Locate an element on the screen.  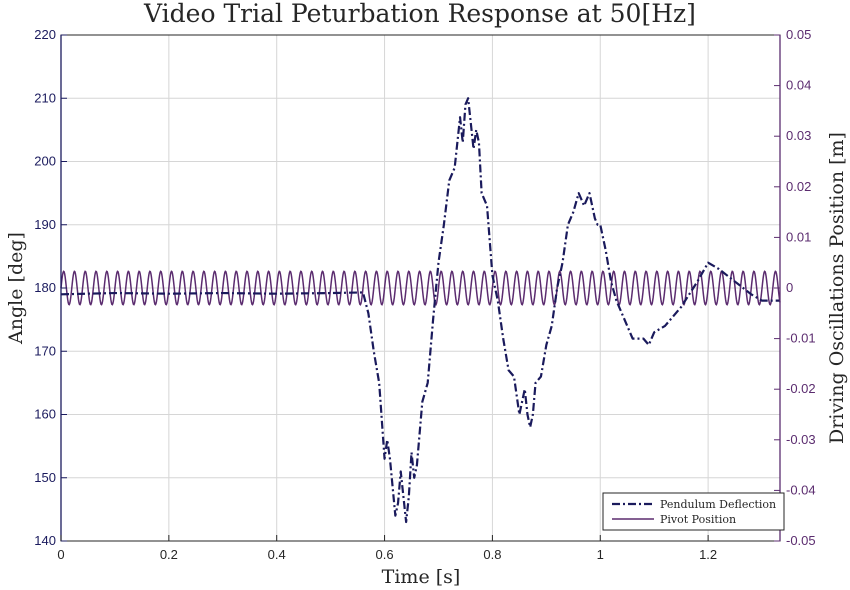
y2-axis-label: Driving Oscillations Position [m] is located at coordinates (837, 288).